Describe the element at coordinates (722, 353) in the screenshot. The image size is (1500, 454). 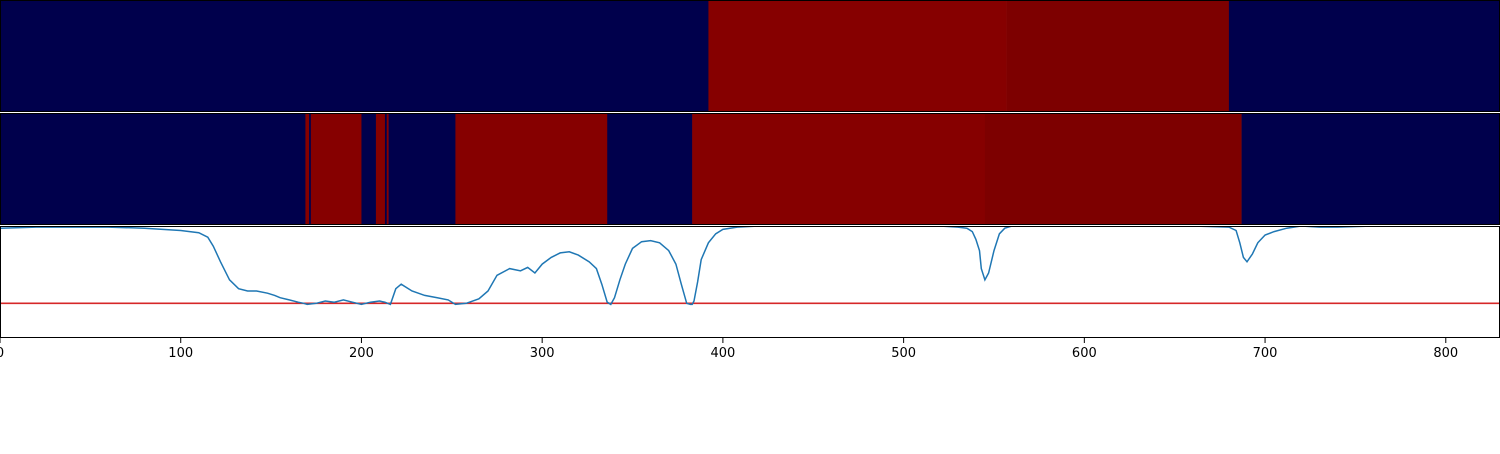
I see `x-tick-label: 400` at that location.